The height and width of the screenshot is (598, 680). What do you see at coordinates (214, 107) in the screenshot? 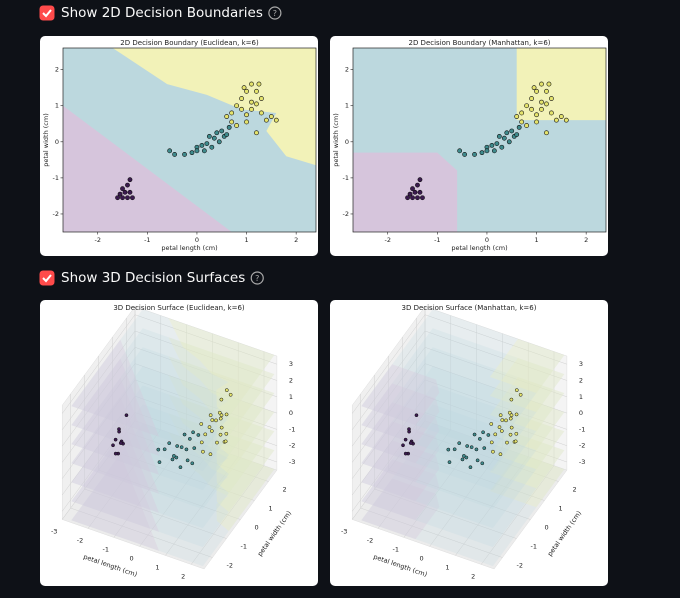
I see `decision-region` at bounding box center [214, 107].